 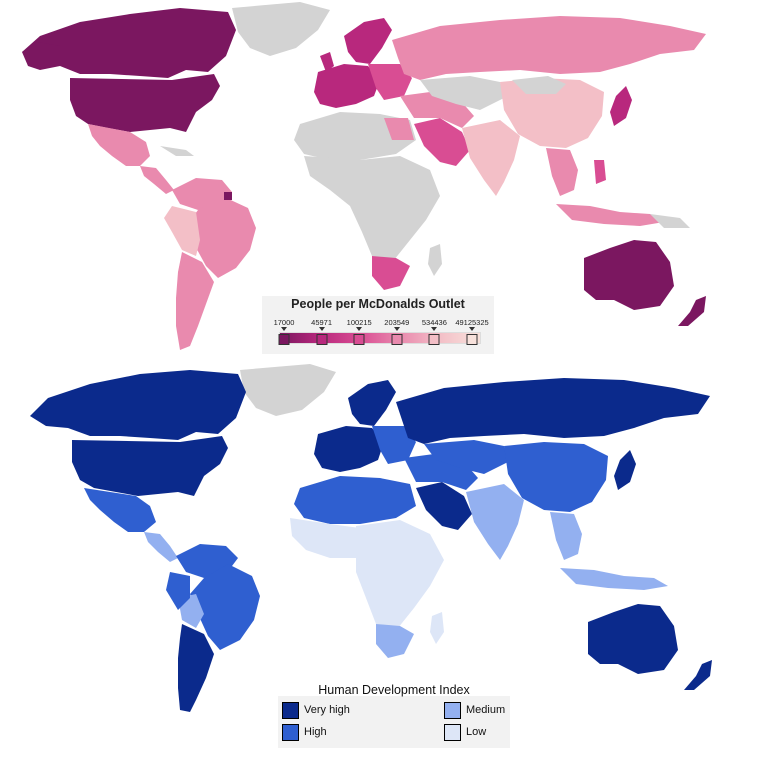 I want to click on legend-label: Very high, so click(x=327, y=710).